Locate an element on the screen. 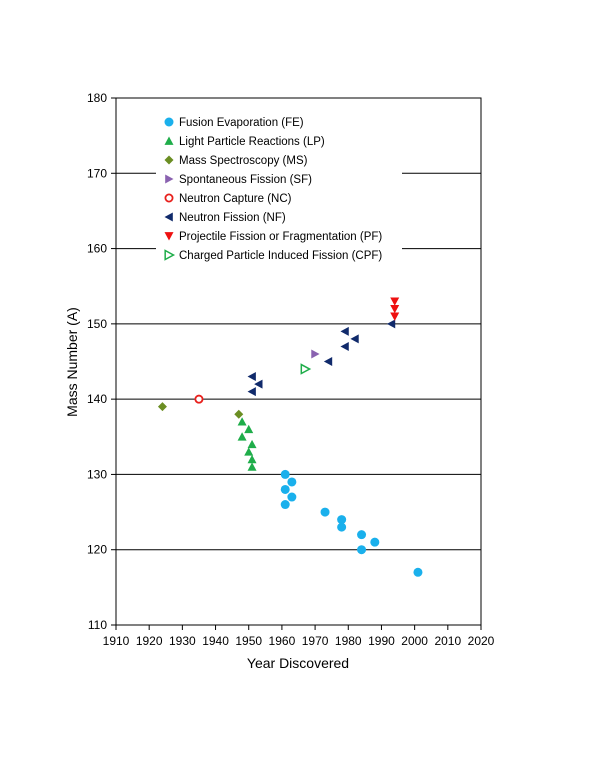 The width and height of the screenshot is (595, 770). legend-label: Light Particle Reactions (LP) is located at coordinates (252, 142).